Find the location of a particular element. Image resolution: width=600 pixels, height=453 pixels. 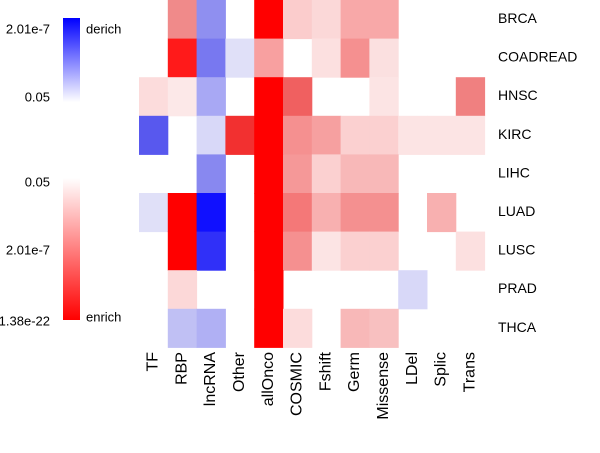

column-label: Fshift is located at coordinates (325, 371).